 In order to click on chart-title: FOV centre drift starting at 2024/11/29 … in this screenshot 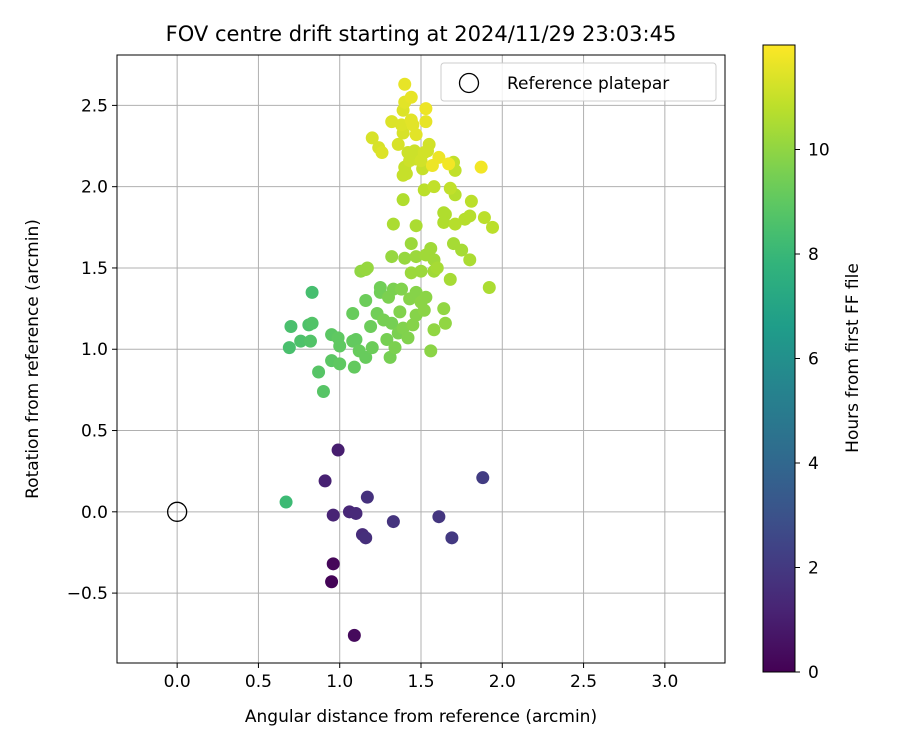, I will do `click(421, 34)`.